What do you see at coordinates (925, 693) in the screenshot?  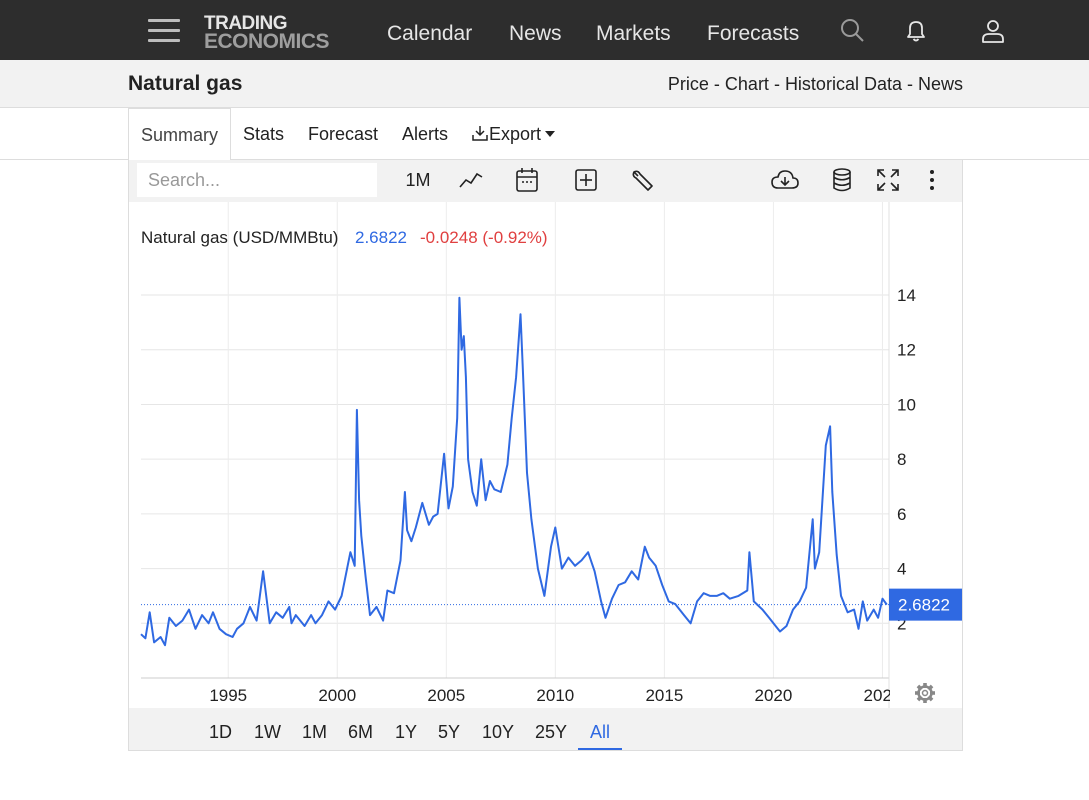 I see `gear-icon` at bounding box center [925, 693].